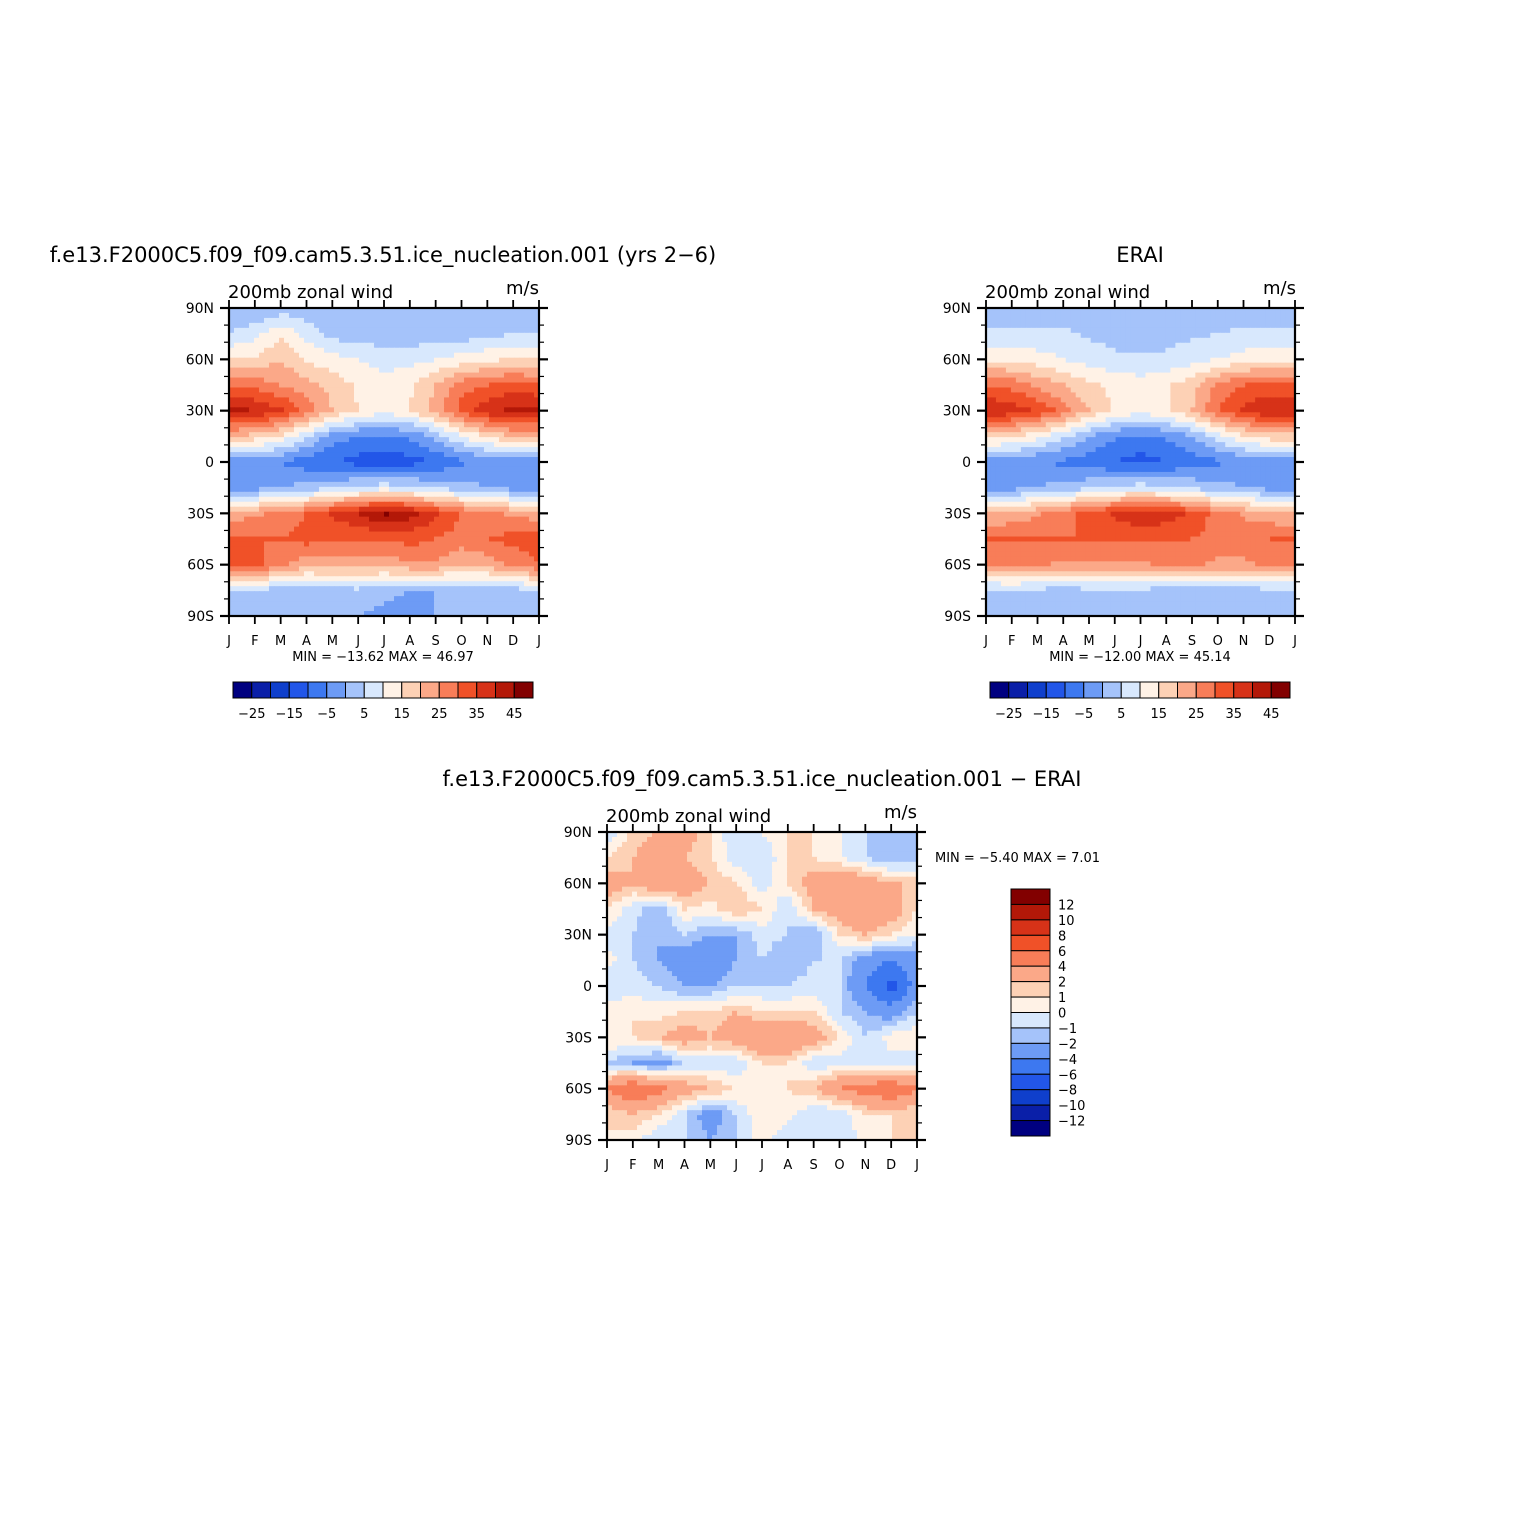  I want to click on model-y-tick-label: 30S, so click(200, 514).